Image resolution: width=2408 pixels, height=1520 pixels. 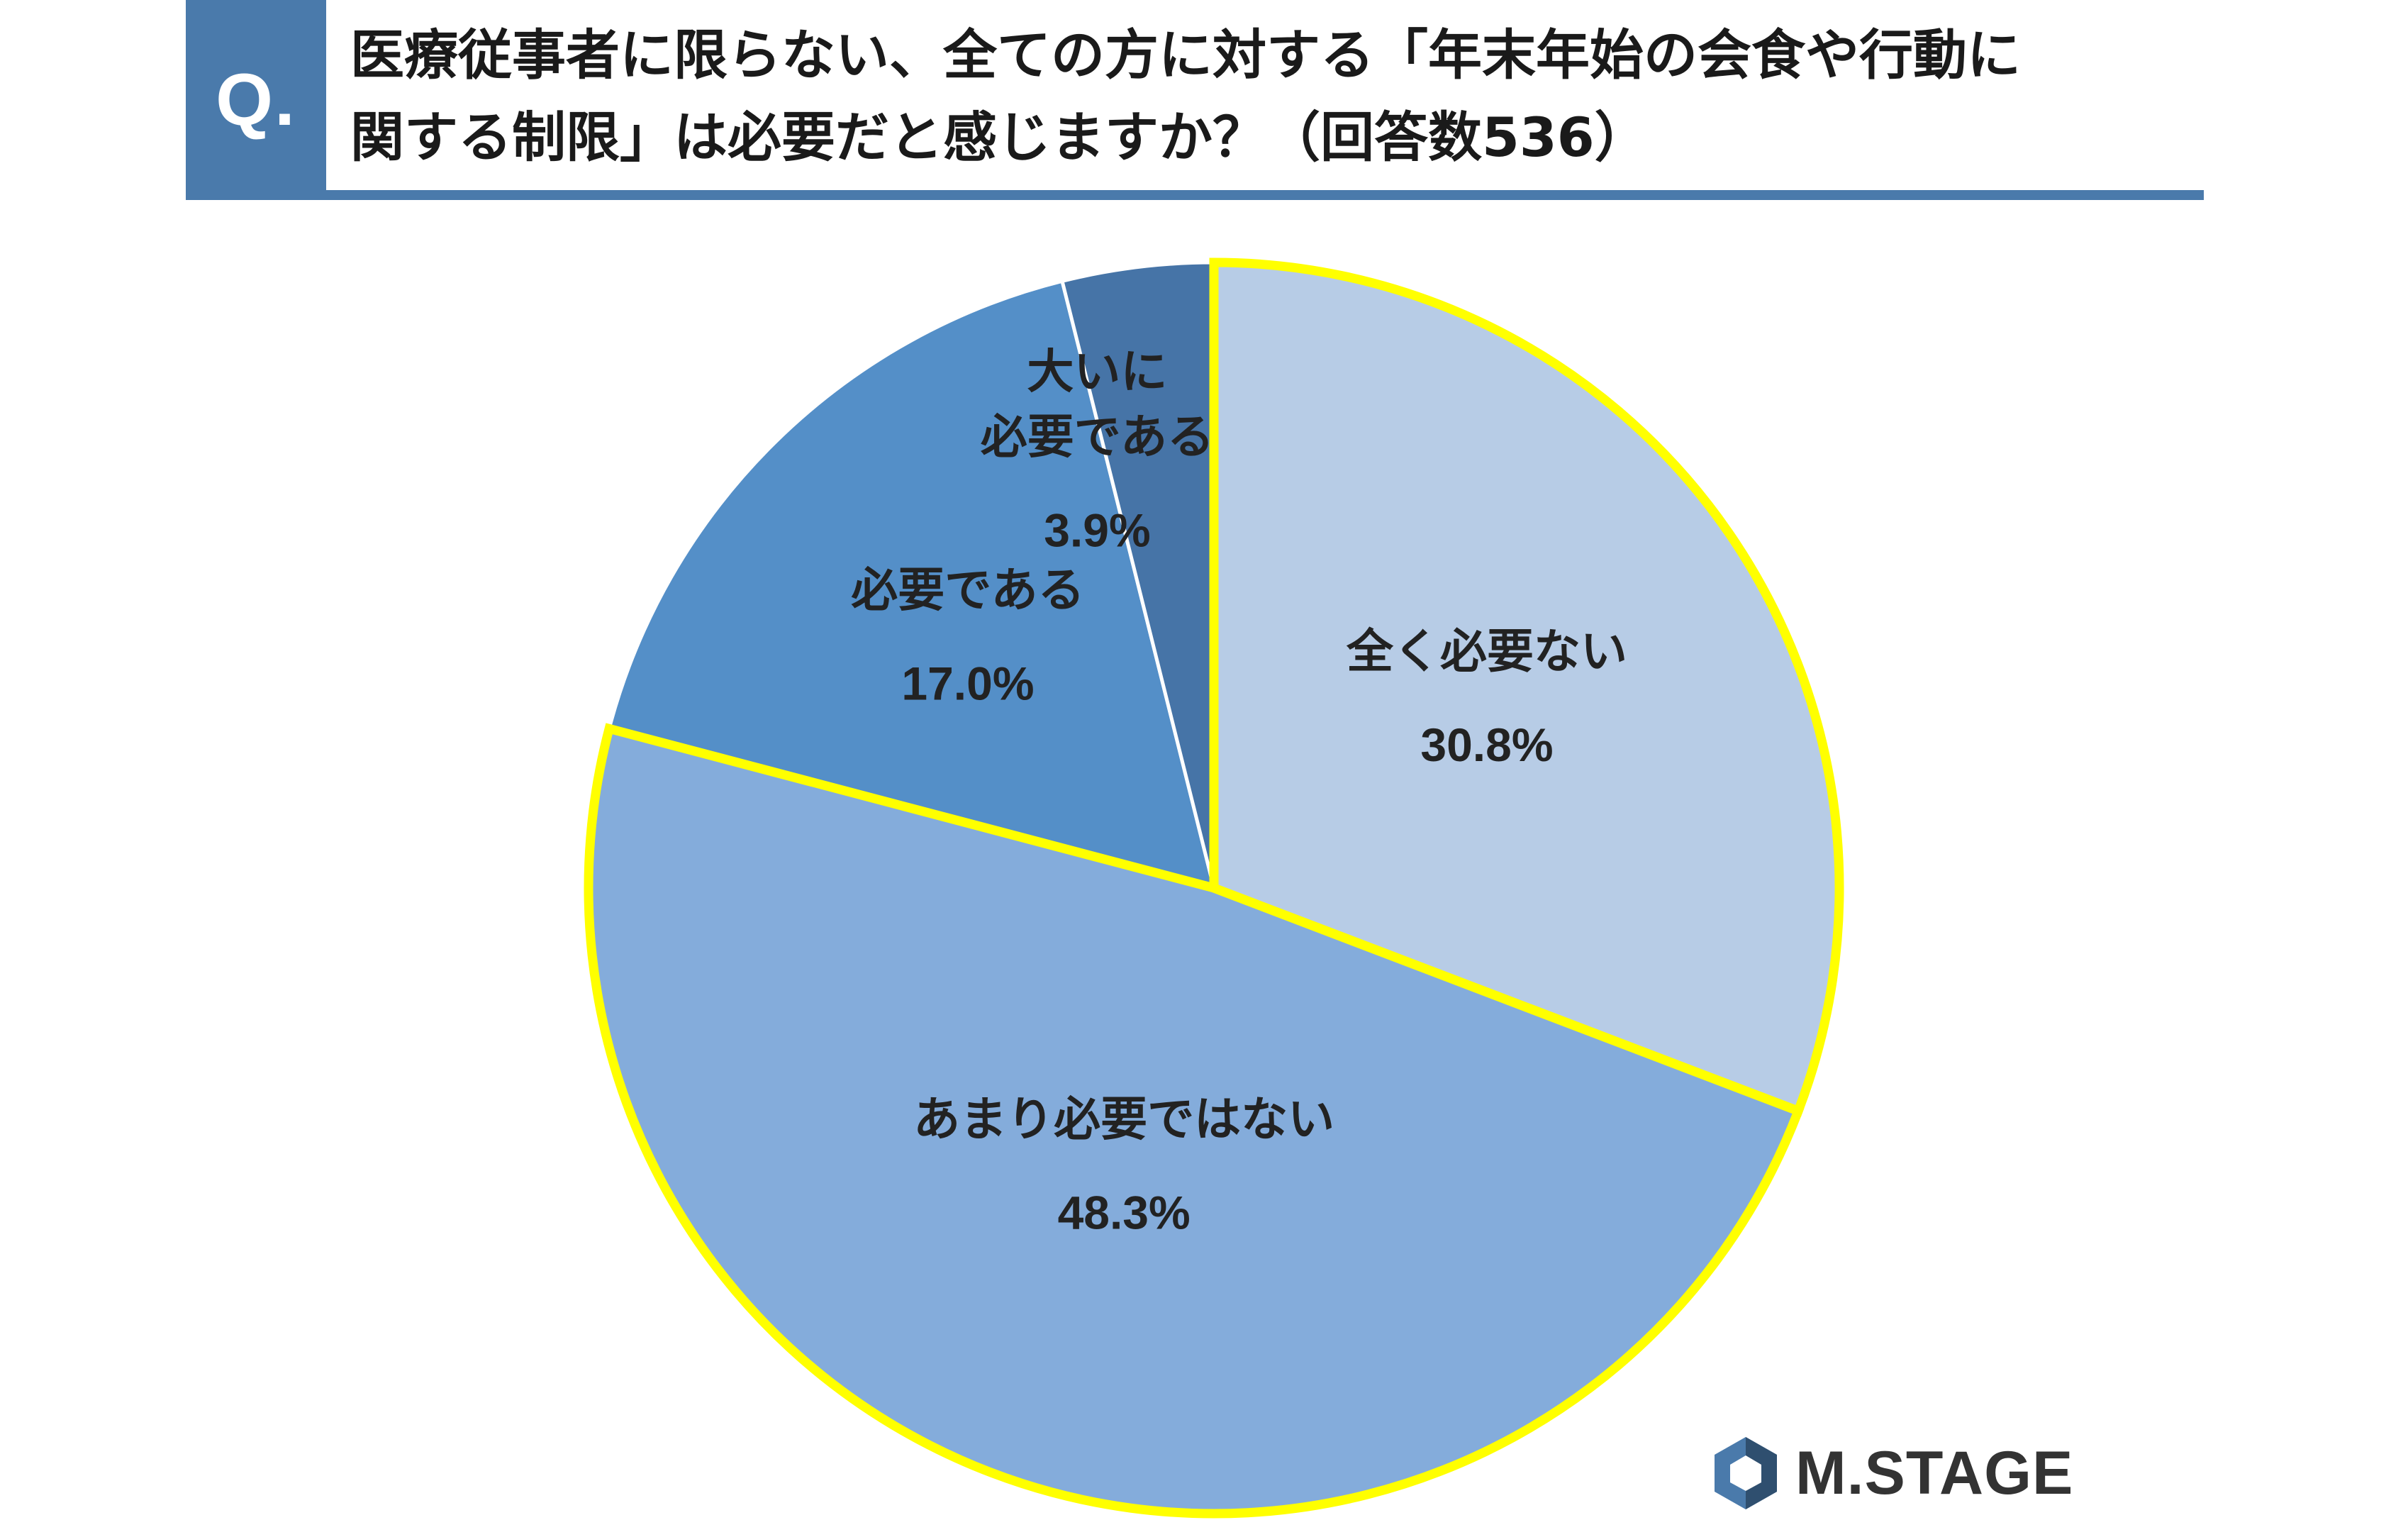 I want to click on pie-label-1-line-1: 全く必要ない, so click(x=1486, y=651).